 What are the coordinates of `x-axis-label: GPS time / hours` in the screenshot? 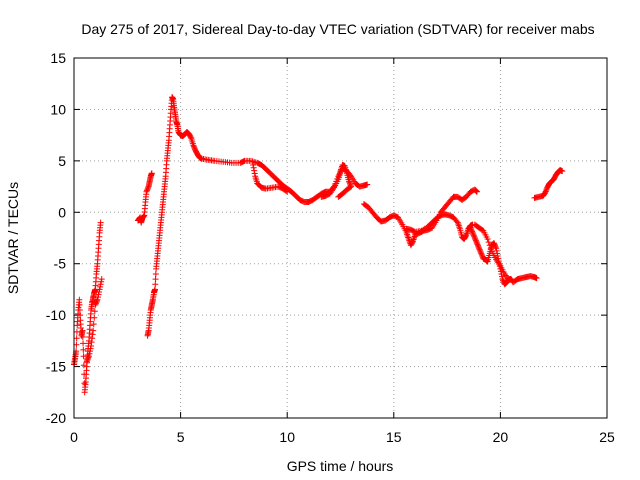 It's located at (340, 466).